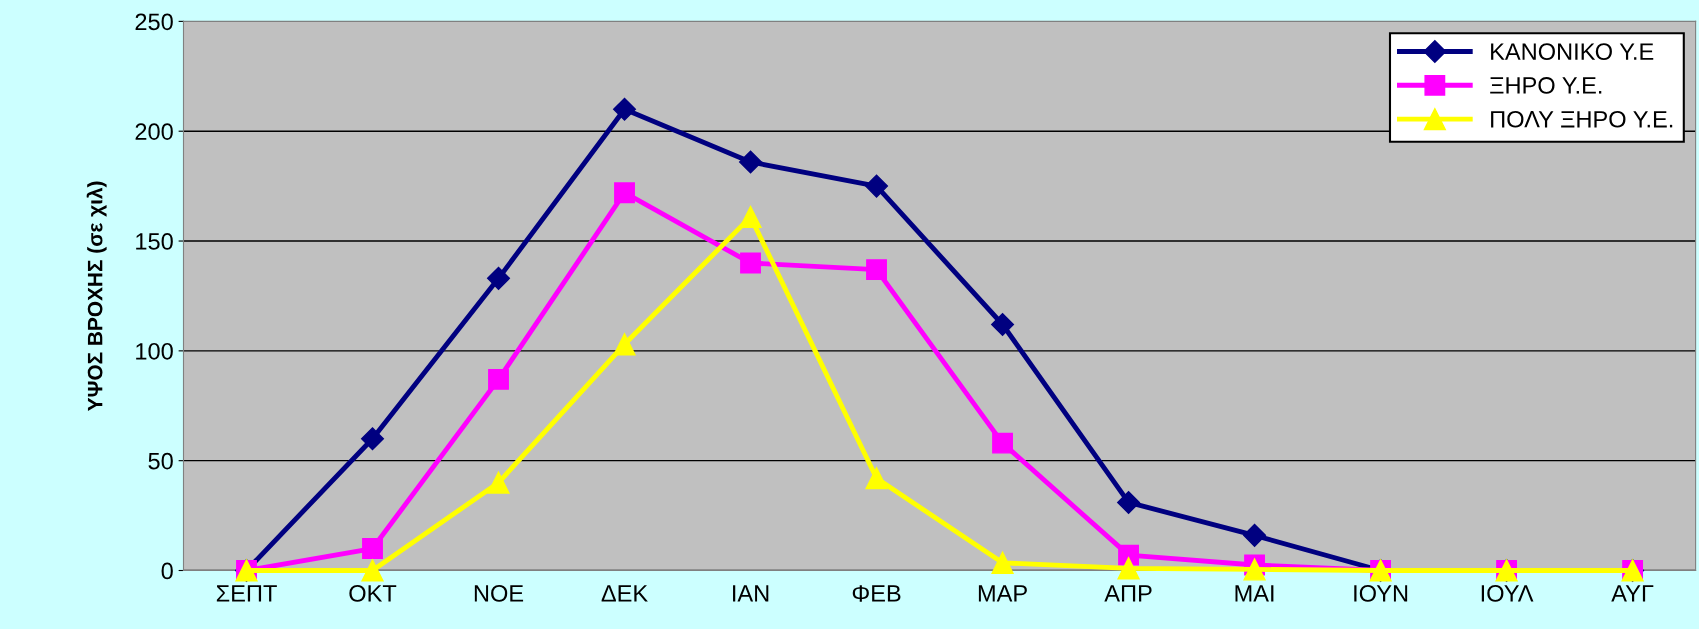 The height and width of the screenshot is (629, 1699). Describe the element at coordinates (154, 131) in the screenshot. I see `y-tick-label: 200` at that location.